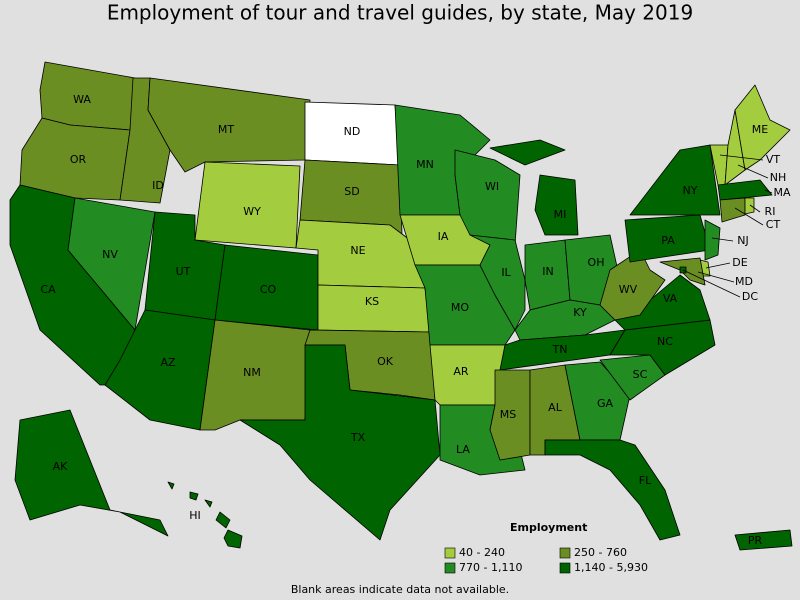  I want to click on state-label: KY, so click(580, 312).